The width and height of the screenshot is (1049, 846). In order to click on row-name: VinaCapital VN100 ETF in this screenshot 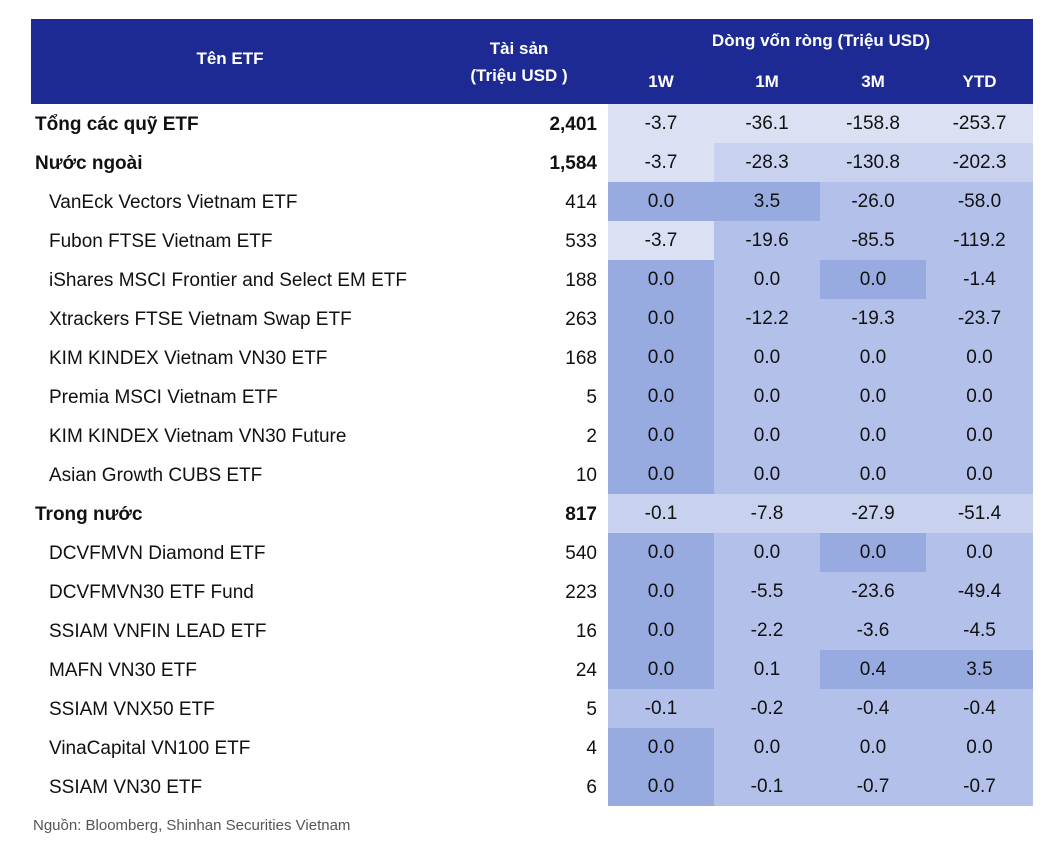, I will do `click(150, 748)`.